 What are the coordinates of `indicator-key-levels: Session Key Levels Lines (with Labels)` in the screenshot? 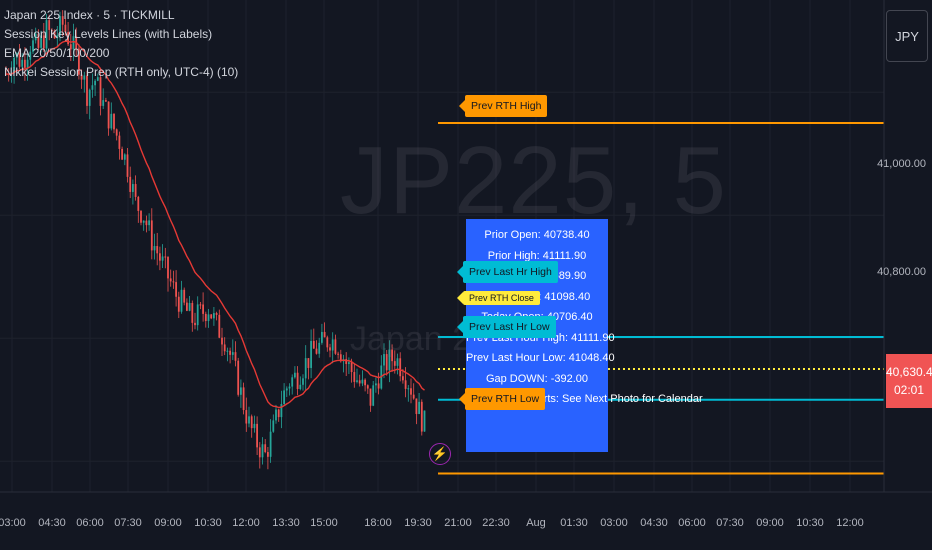 It's located at (108, 34).